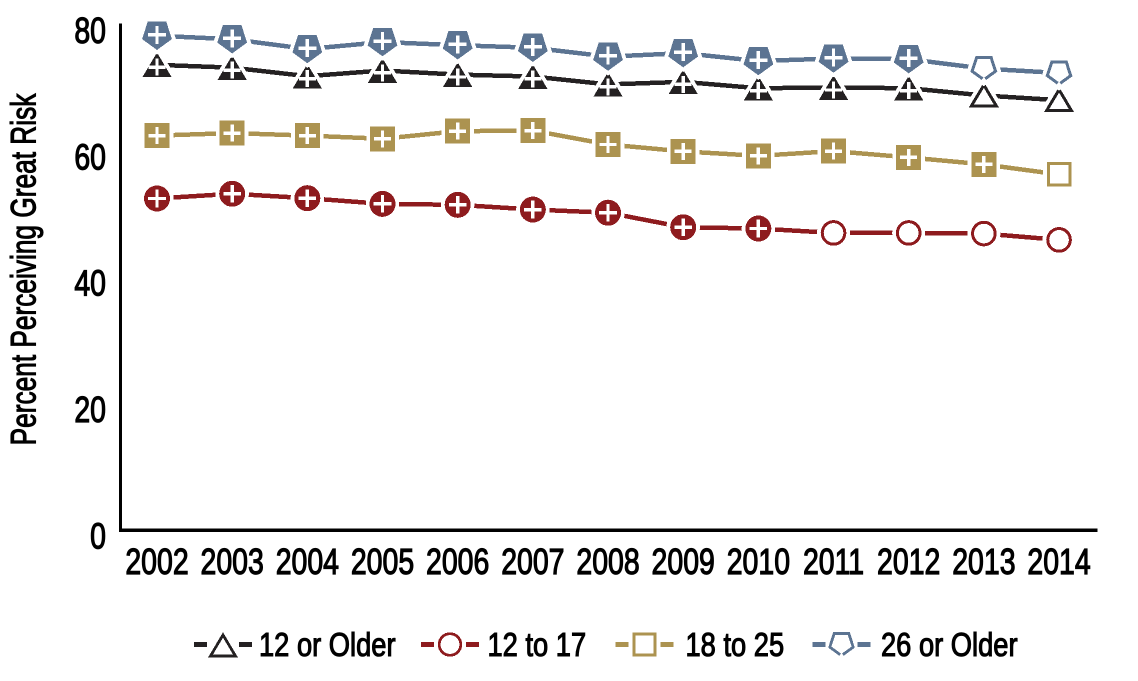  Describe the element at coordinates (307, 561) in the screenshot. I see `svg-text: 2004` at that location.